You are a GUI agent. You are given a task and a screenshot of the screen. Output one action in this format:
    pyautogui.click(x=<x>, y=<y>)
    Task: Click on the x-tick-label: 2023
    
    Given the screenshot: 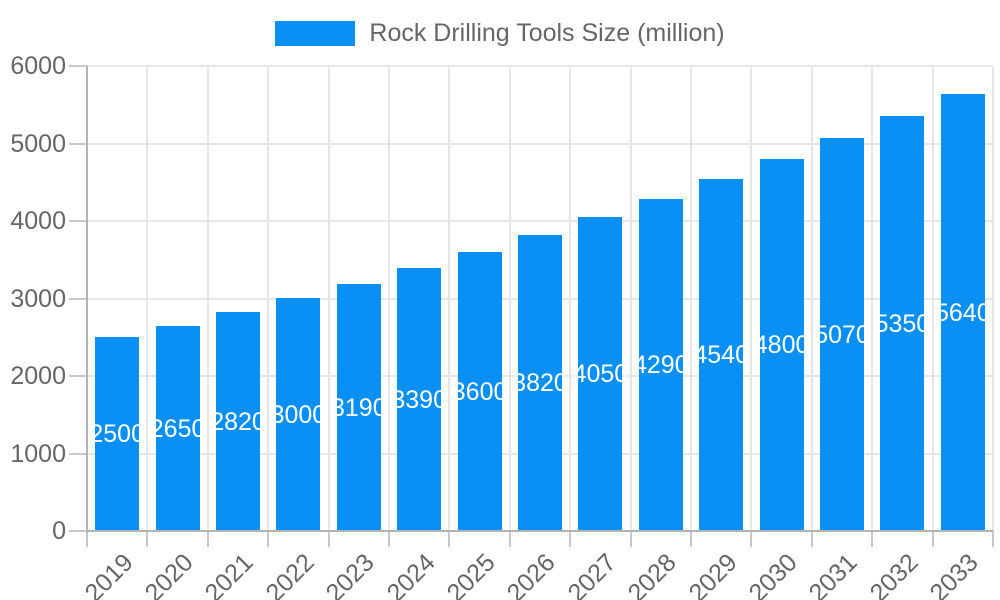 What is the action you would take?
    pyautogui.click(x=350, y=574)
    